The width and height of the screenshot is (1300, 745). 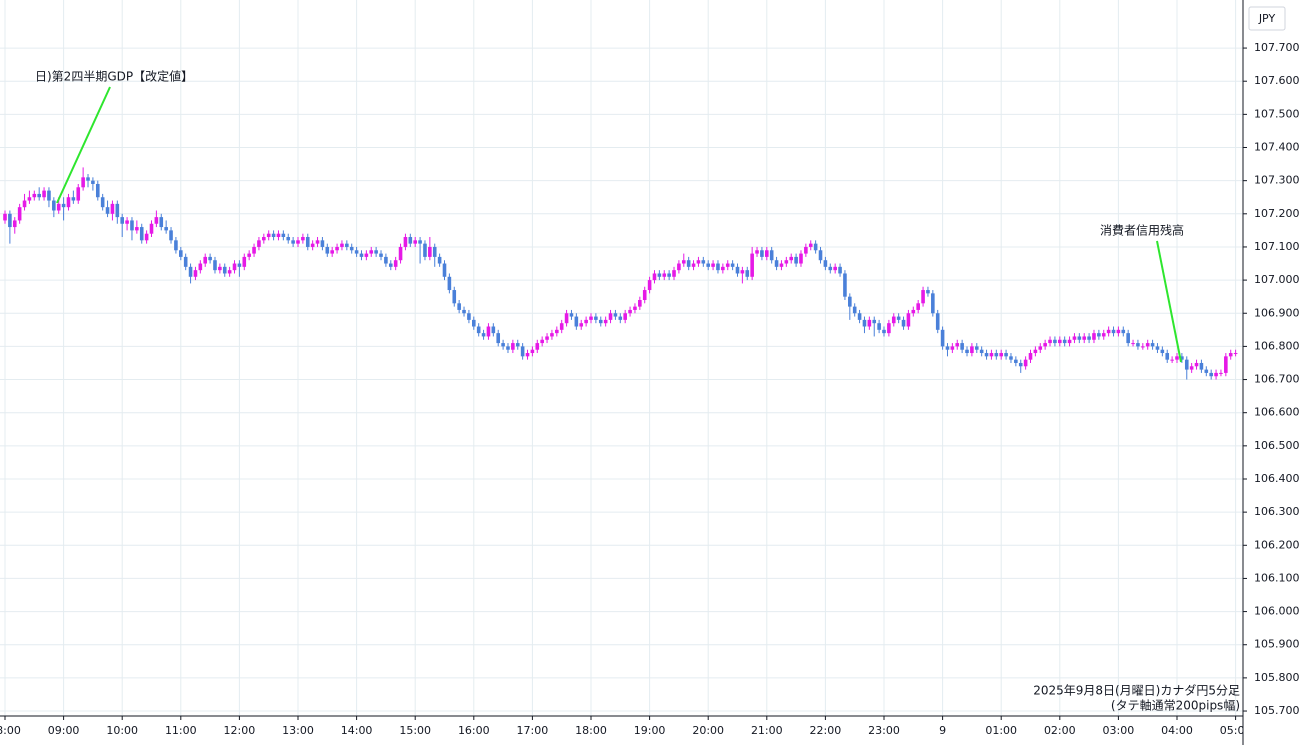 I want to click on x-tick-label: 03:00, so click(x=1119, y=730).